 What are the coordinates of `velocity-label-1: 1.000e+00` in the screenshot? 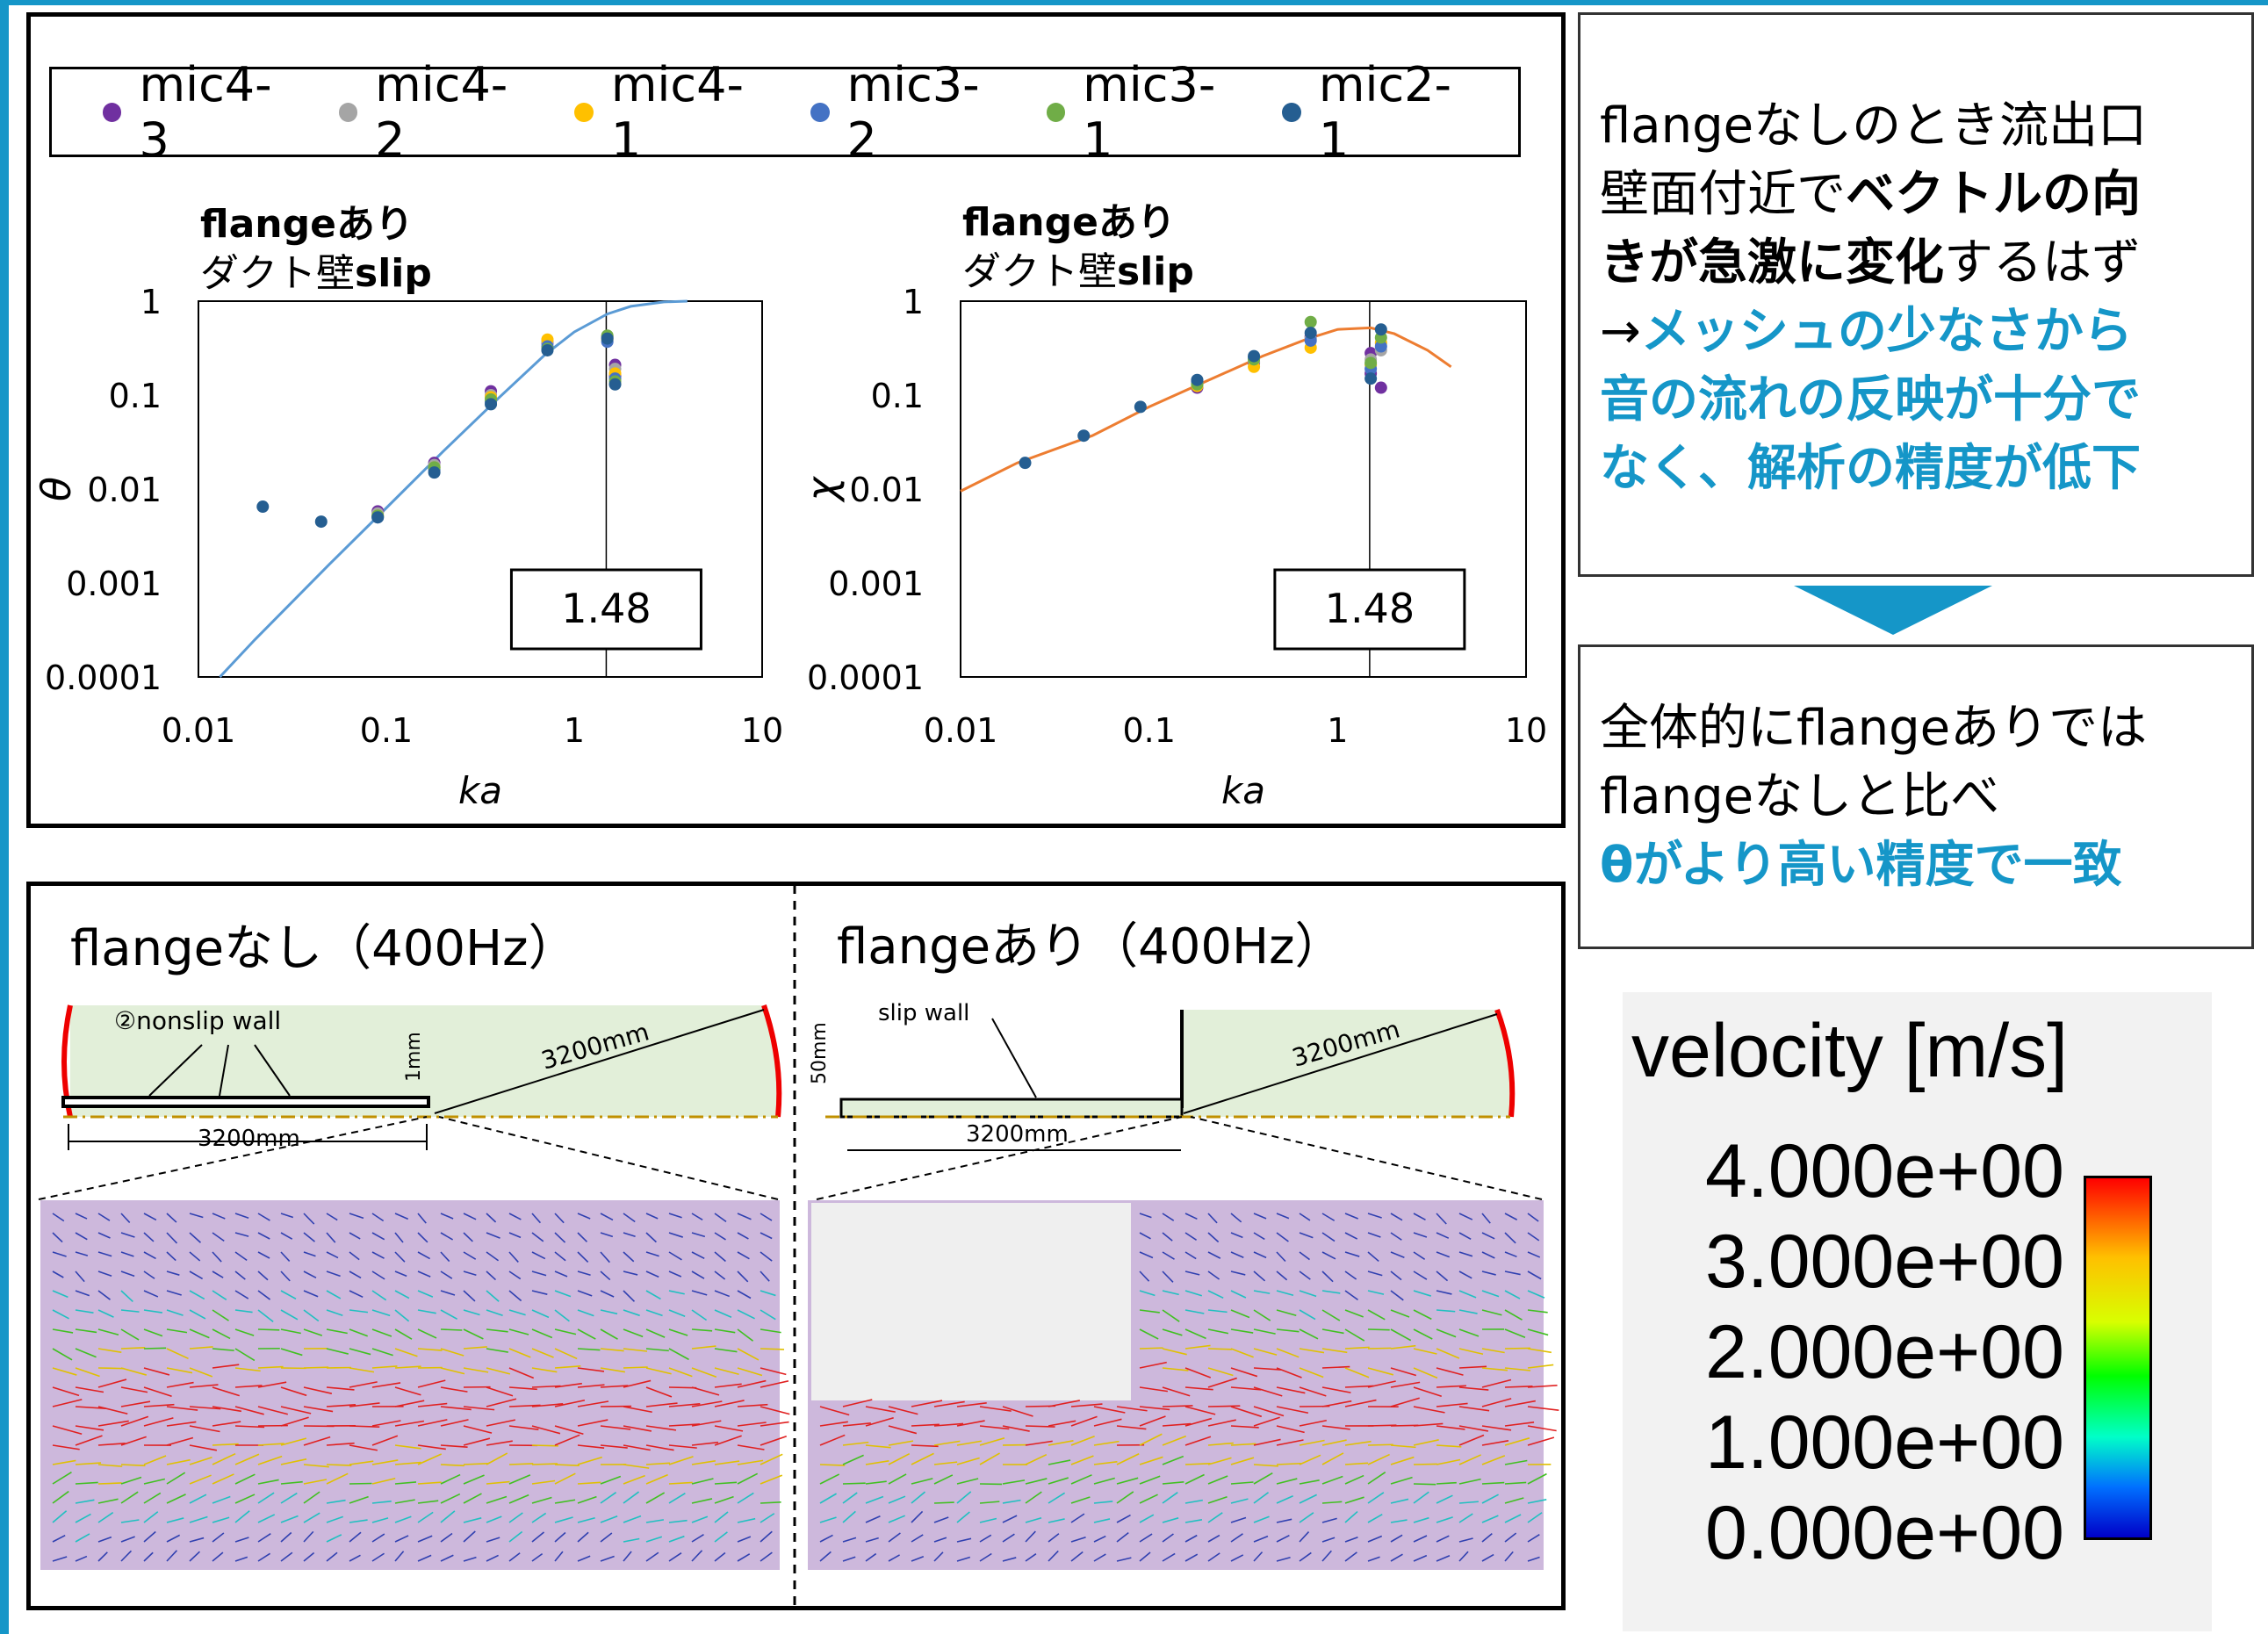 It's located at (1884, 1442).